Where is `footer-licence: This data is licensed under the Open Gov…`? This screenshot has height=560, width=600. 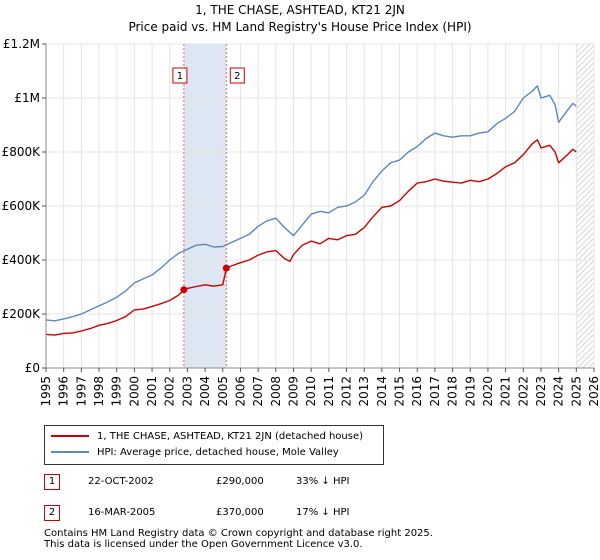 footer-licence: This data is licensed under the Open Gov… is located at coordinates (203, 544).